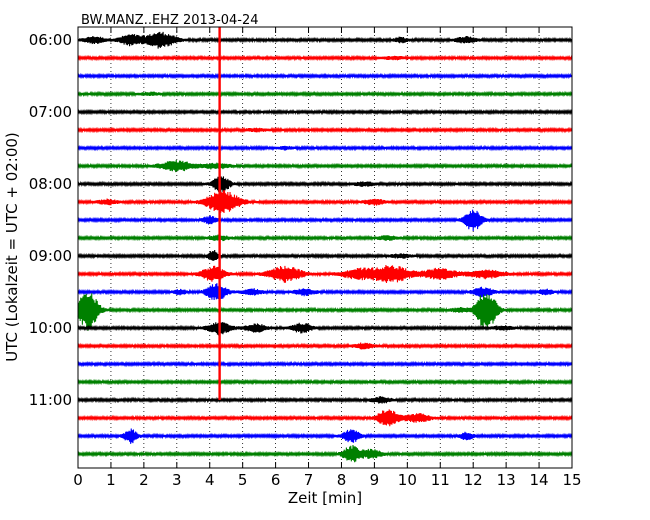 Image resolution: width=650 pixels, height=520 pixels. I want to click on chart-title: BW.MANZ..EHZ 2013-04-24, so click(170, 20).